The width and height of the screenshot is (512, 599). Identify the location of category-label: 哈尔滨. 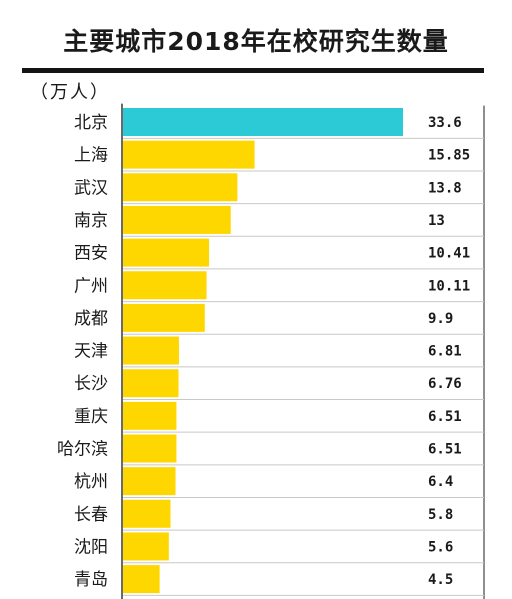
(82, 450).